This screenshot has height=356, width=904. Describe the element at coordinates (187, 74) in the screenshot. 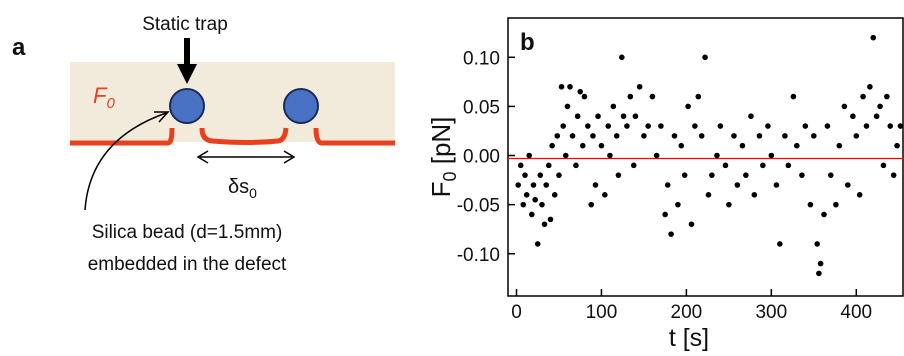

I see `trap-arrowhead` at that location.